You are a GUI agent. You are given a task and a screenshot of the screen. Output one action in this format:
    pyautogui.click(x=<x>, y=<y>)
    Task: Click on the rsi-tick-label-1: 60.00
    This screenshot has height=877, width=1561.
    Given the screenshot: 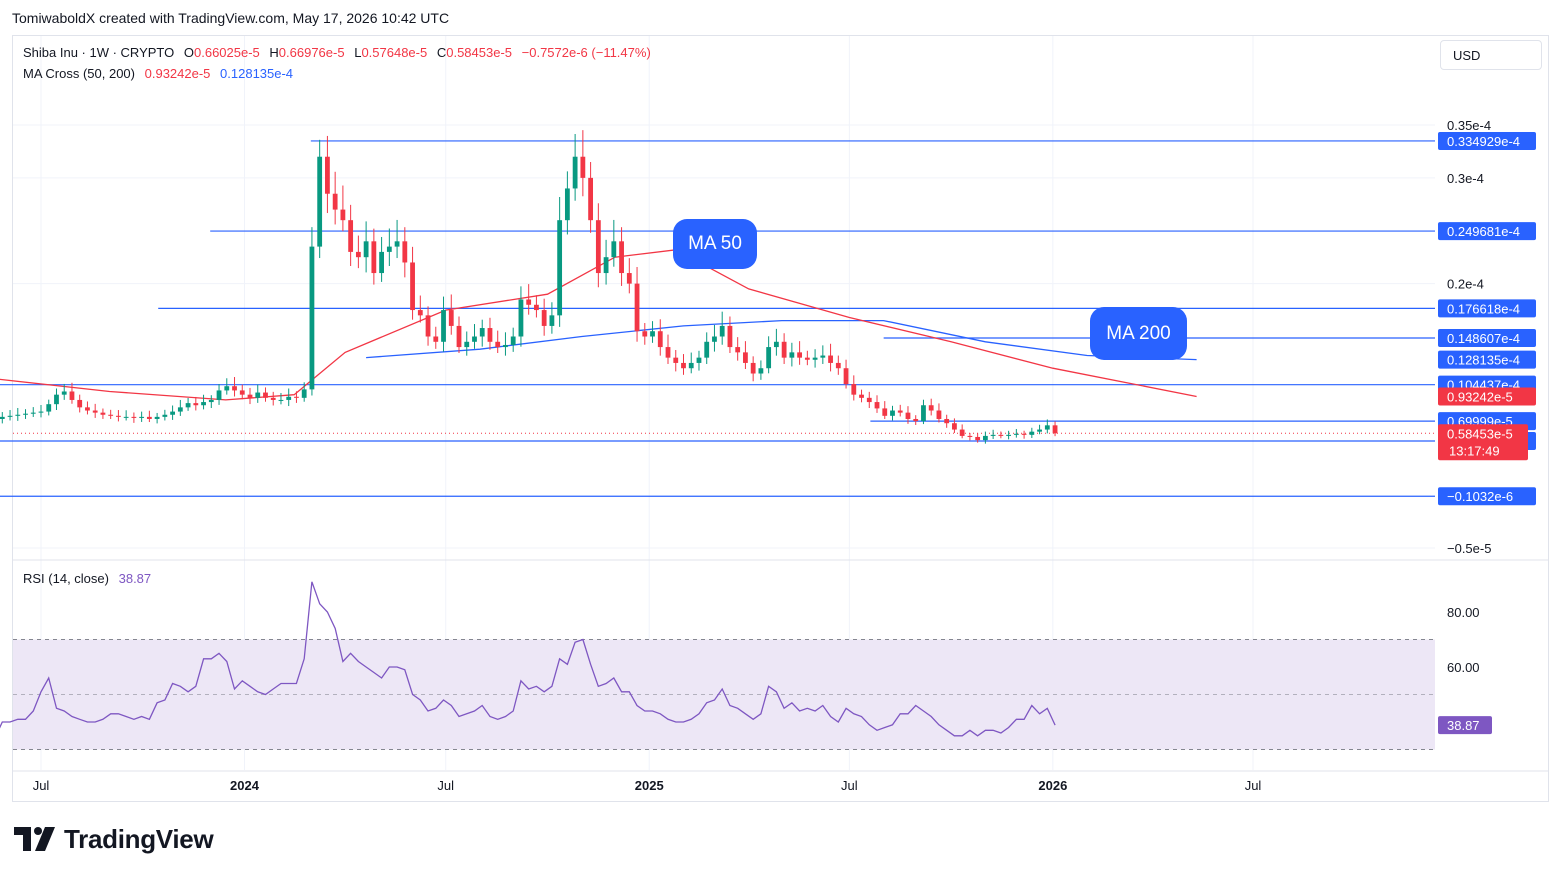 What is the action you would take?
    pyautogui.click(x=1463, y=667)
    